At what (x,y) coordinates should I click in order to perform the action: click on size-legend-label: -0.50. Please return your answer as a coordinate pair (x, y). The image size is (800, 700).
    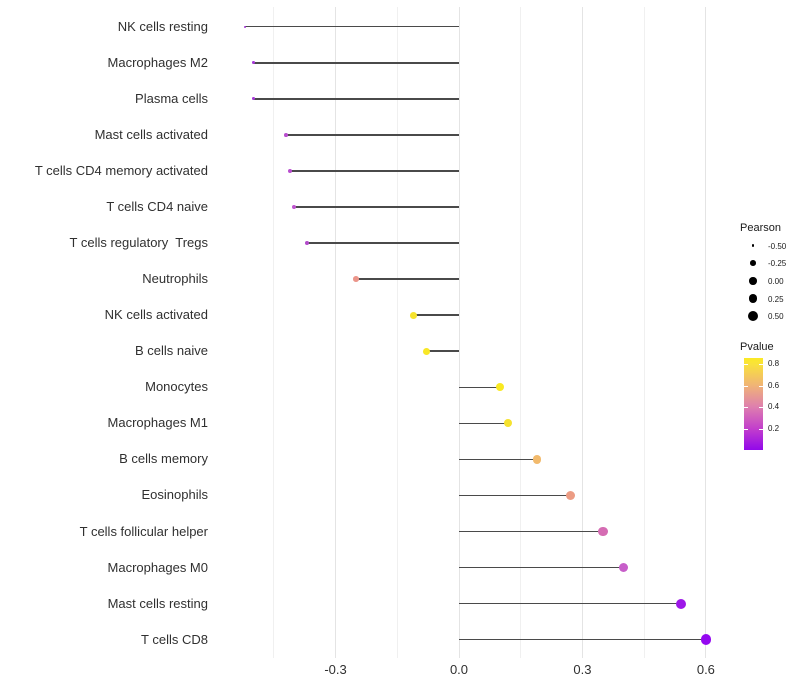
    Looking at the image, I should click on (777, 246).